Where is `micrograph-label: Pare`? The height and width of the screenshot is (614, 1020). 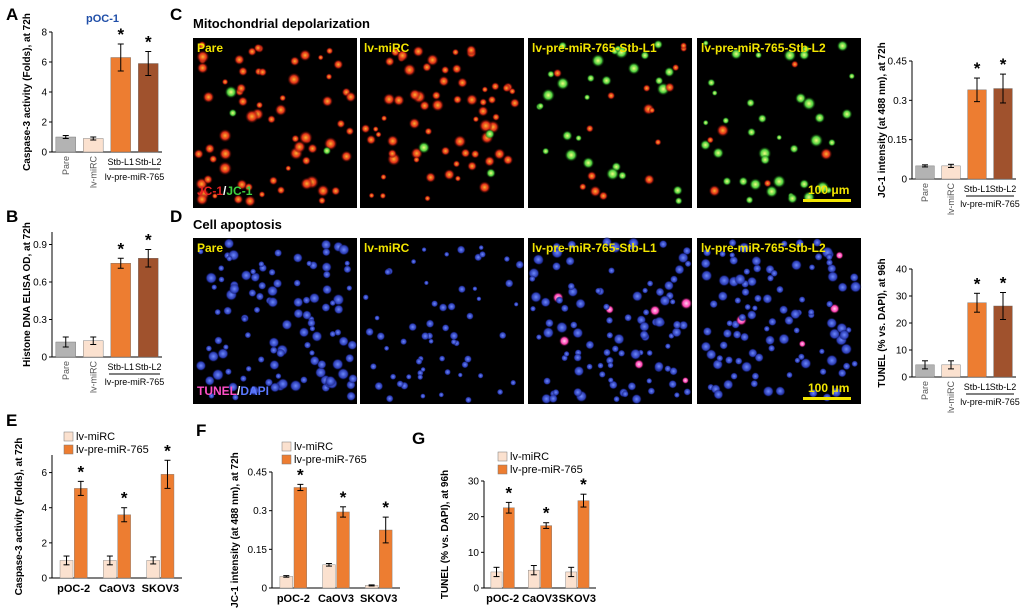
micrograph-label: Pare is located at coordinates (210, 48).